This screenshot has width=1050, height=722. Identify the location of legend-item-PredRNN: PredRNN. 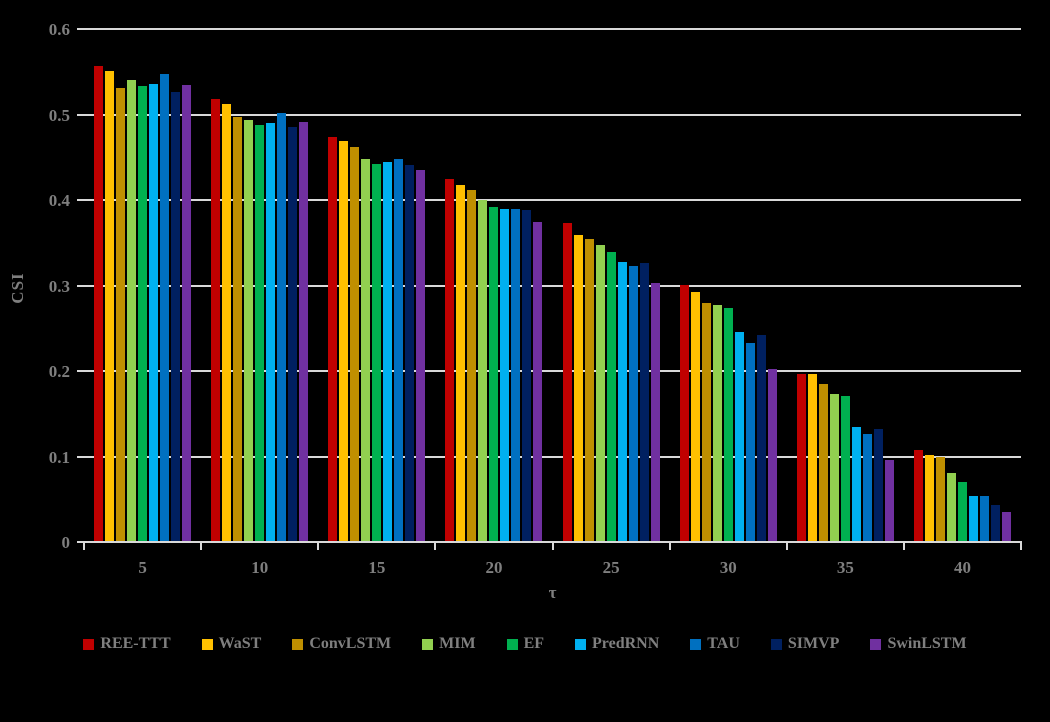
(617, 644).